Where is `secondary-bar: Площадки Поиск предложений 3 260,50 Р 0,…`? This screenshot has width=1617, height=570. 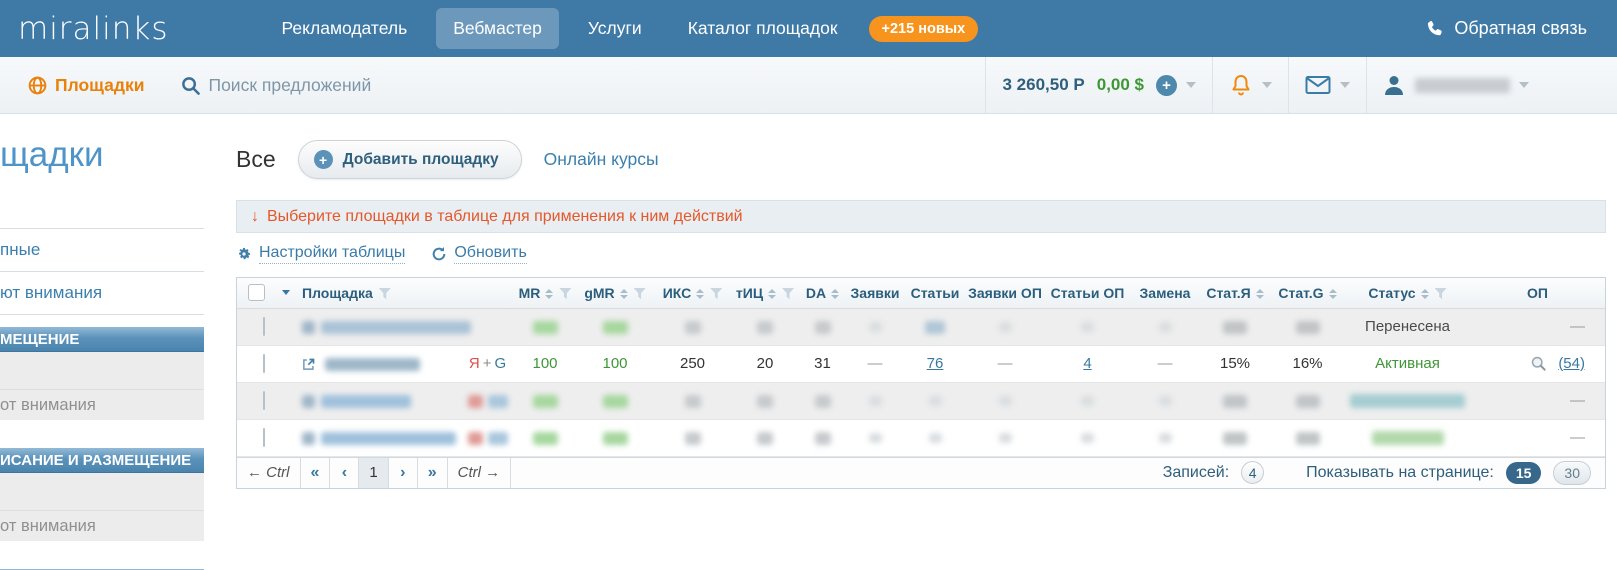
secondary-bar: Площадки Поиск предложений 3 260,50 Р 0,… is located at coordinates (808, 85).